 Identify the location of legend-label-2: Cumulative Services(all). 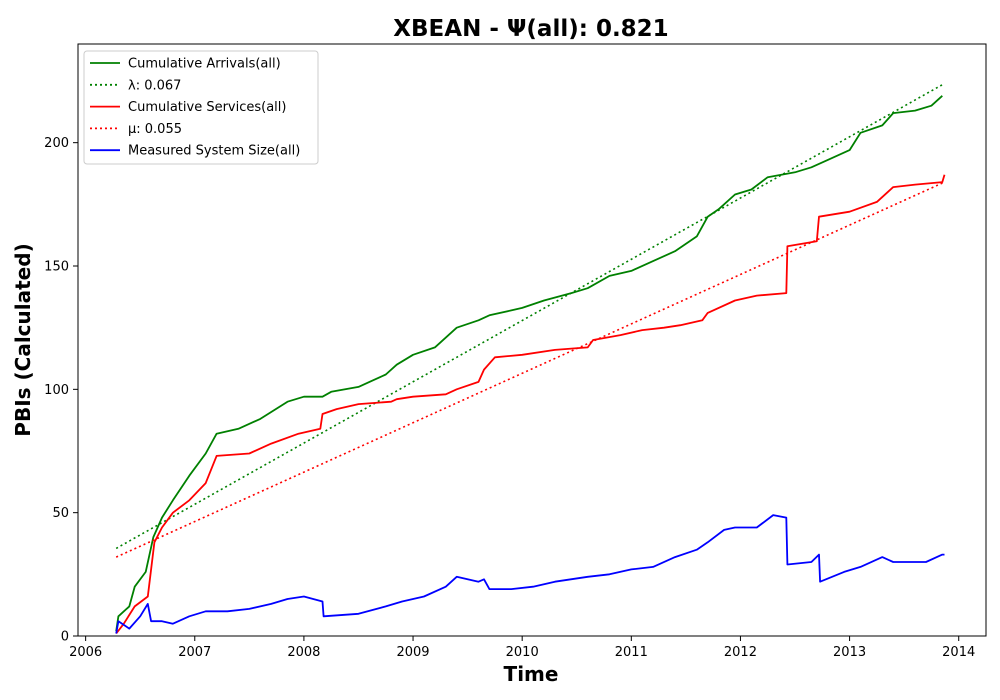
(207, 107).